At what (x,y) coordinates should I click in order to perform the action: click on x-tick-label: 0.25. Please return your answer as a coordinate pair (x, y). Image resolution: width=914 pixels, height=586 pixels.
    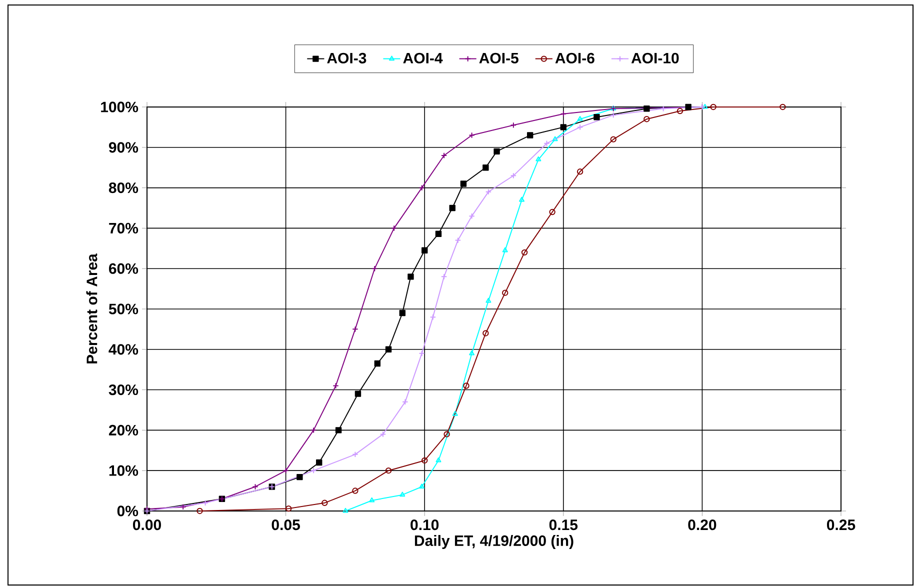
    Looking at the image, I should click on (841, 525).